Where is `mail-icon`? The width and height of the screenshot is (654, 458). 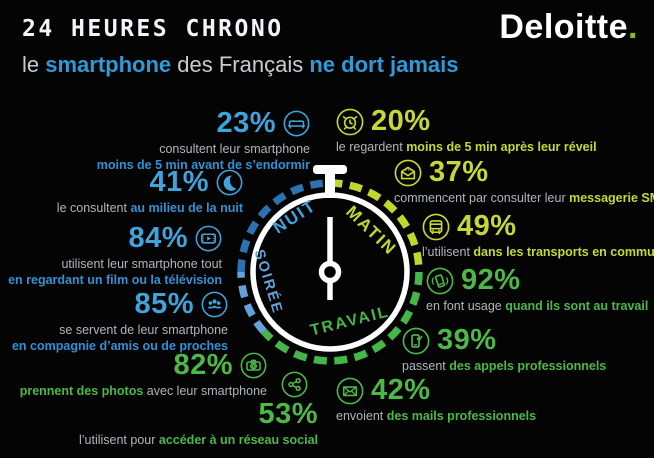
mail-icon is located at coordinates (350, 391).